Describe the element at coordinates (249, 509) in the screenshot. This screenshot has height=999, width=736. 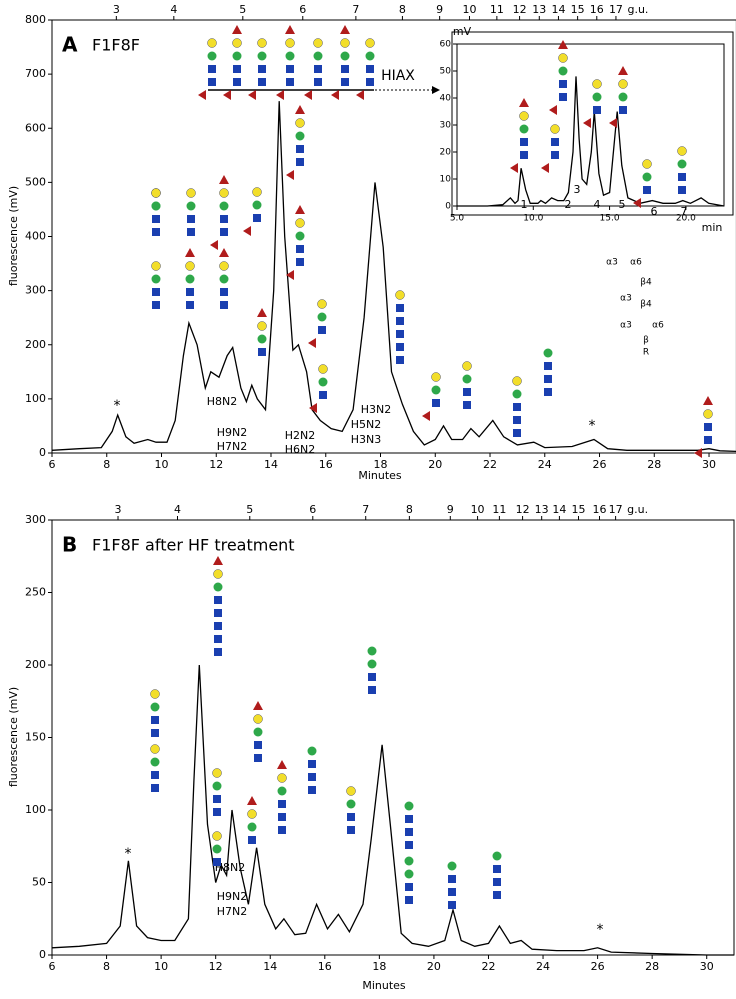
I see `top-tick-label: 5` at that location.